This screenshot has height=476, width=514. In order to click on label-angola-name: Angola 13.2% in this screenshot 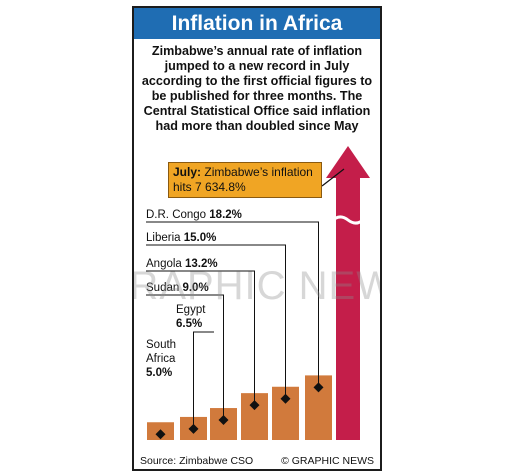, I will do `click(182, 264)`.